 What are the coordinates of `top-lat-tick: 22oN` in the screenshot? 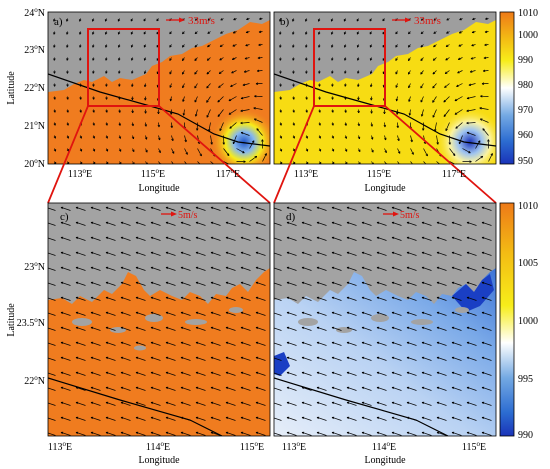 It's located at (34, 87).